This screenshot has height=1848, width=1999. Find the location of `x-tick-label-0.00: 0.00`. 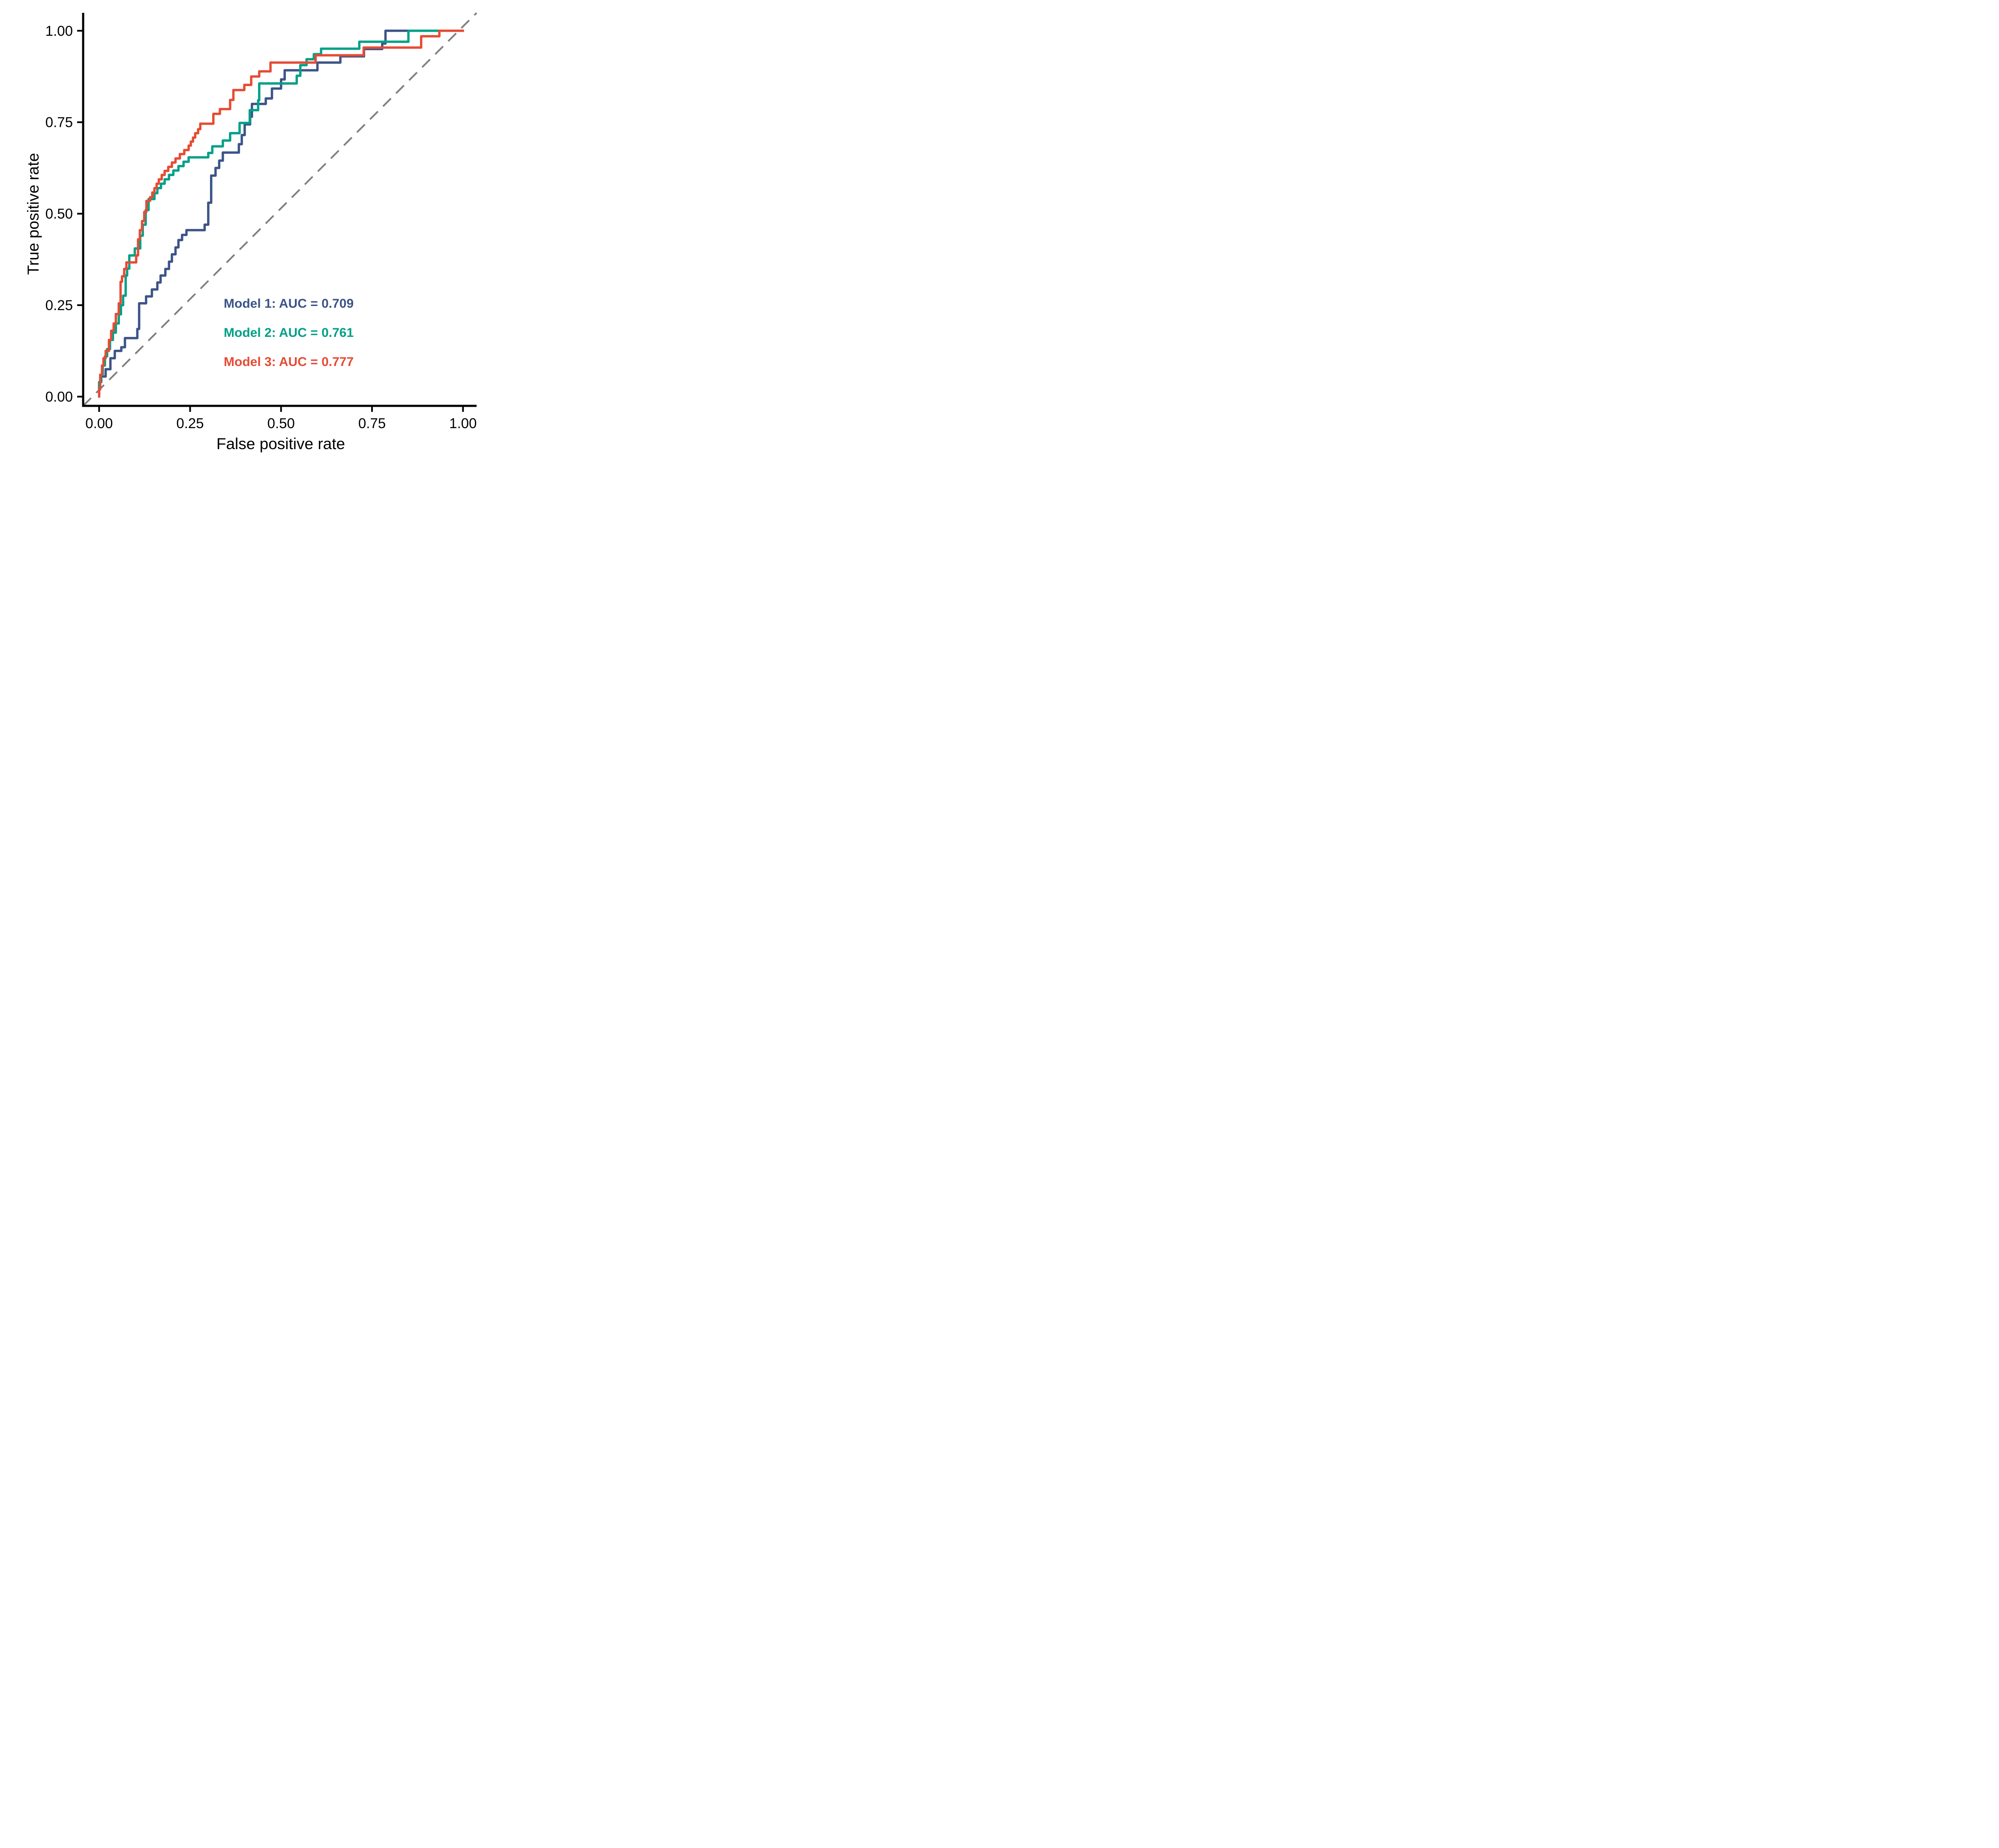

x-tick-label-0.00: 0.00 is located at coordinates (99, 423).